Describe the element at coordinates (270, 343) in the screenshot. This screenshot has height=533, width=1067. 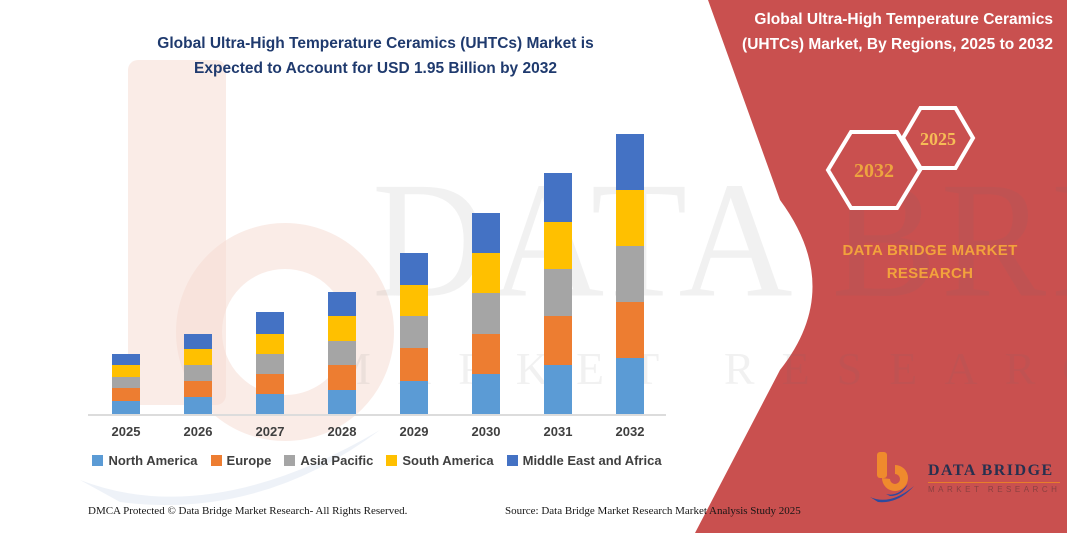
I see `bar-2027-segment-south-america` at that location.